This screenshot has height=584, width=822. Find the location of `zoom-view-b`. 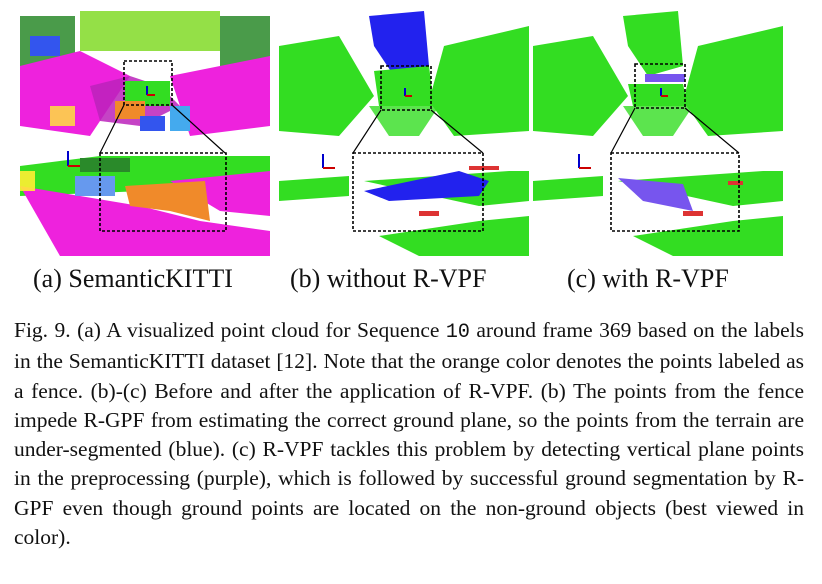

zoom-view-b is located at coordinates (404, 204).